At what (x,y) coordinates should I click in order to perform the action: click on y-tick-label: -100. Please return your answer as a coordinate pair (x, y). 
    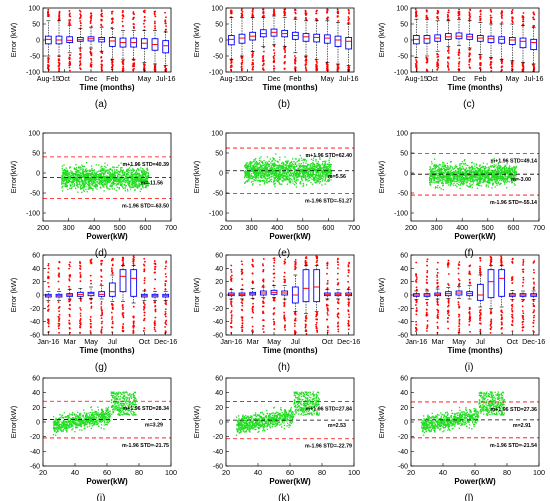
    Looking at the image, I should click on (33, 214).